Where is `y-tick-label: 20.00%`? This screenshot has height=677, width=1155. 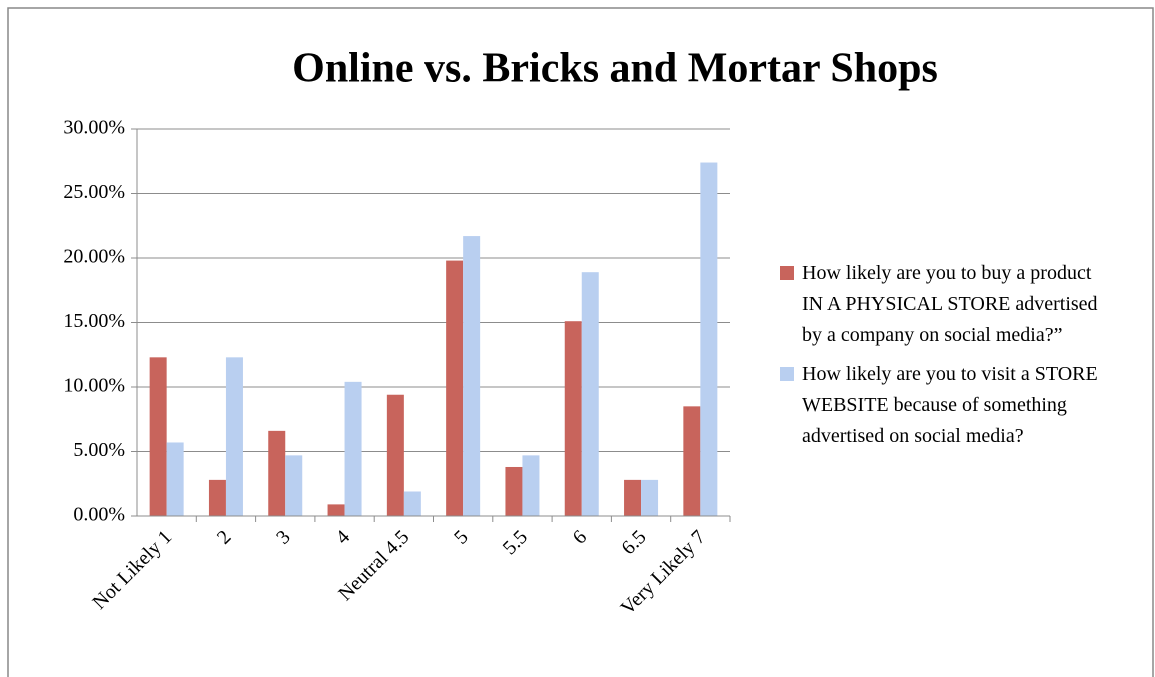 y-tick-label: 20.00% is located at coordinates (94, 257).